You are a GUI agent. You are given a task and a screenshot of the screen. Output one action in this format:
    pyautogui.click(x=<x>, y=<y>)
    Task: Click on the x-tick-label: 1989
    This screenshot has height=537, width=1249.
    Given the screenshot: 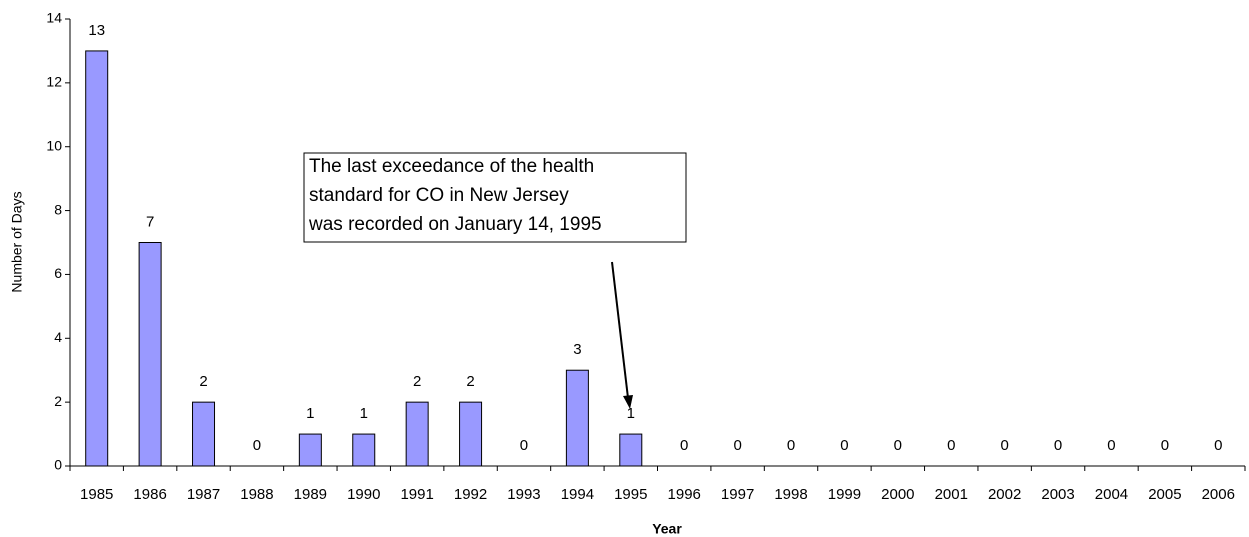 What is the action you would take?
    pyautogui.click(x=310, y=494)
    